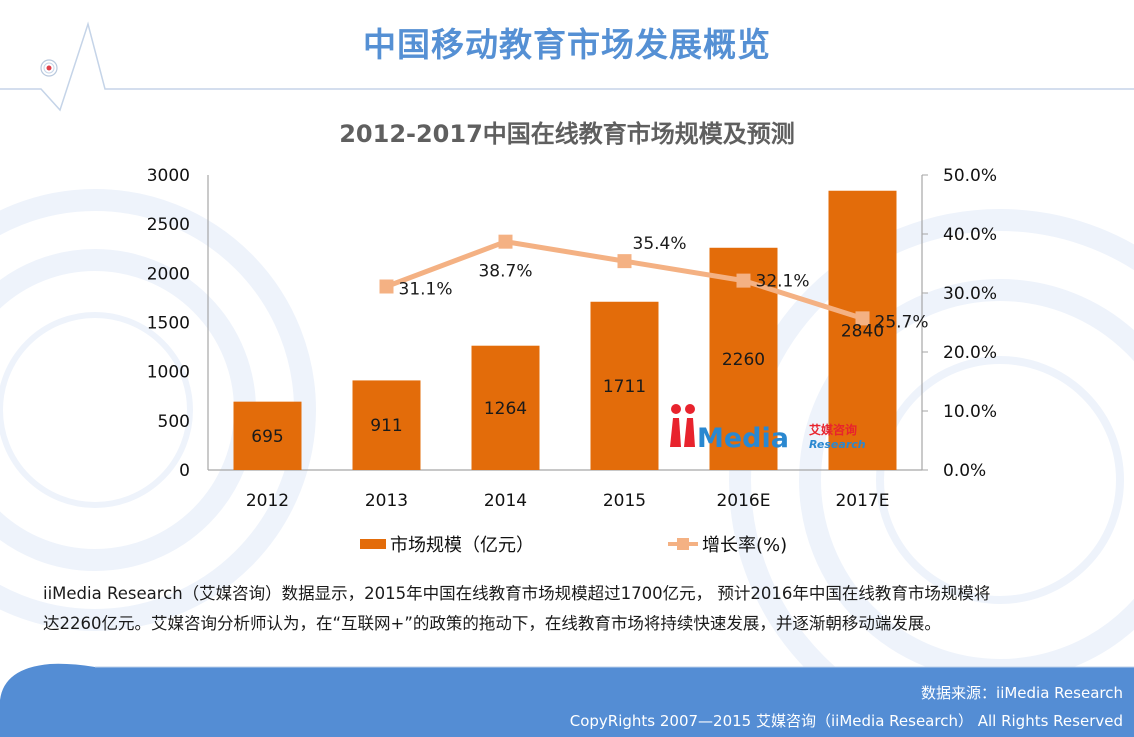 This screenshot has width=1134, height=737. What do you see at coordinates (267, 501) in the screenshot?
I see `x-tick-label: 2012` at bounding box center [267, 501].